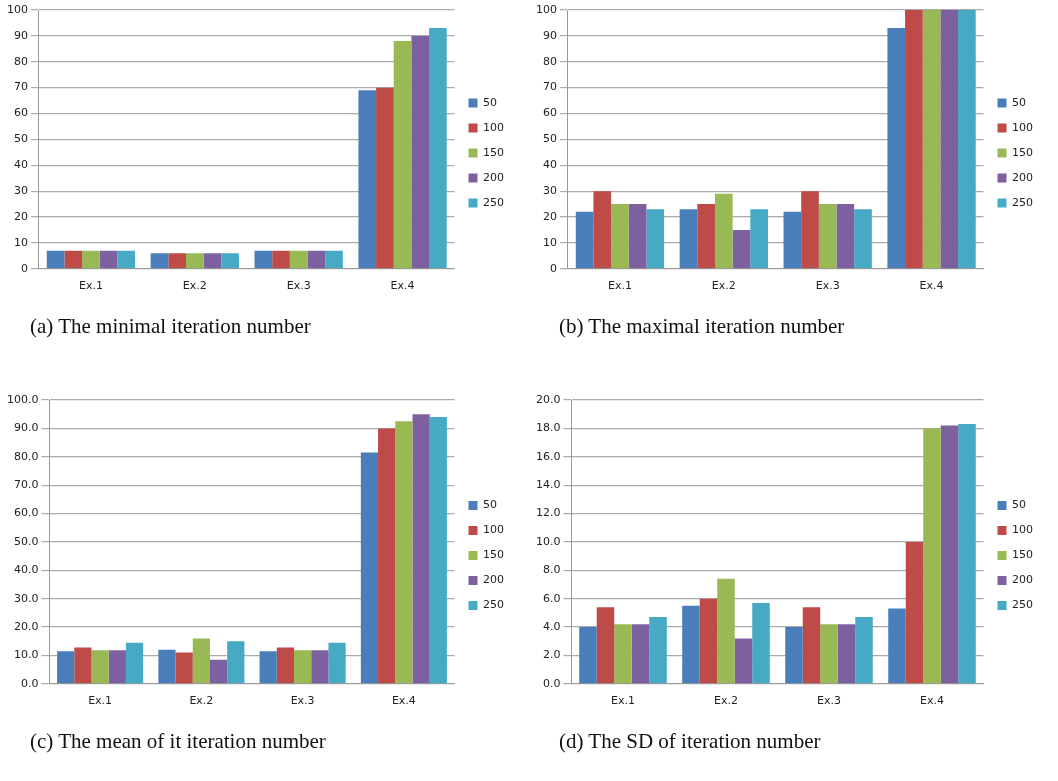  What do you see at coordinates (550, 191) in the screenshot?
I see `y-tick-label: 30` at bounding box center [550, 191].